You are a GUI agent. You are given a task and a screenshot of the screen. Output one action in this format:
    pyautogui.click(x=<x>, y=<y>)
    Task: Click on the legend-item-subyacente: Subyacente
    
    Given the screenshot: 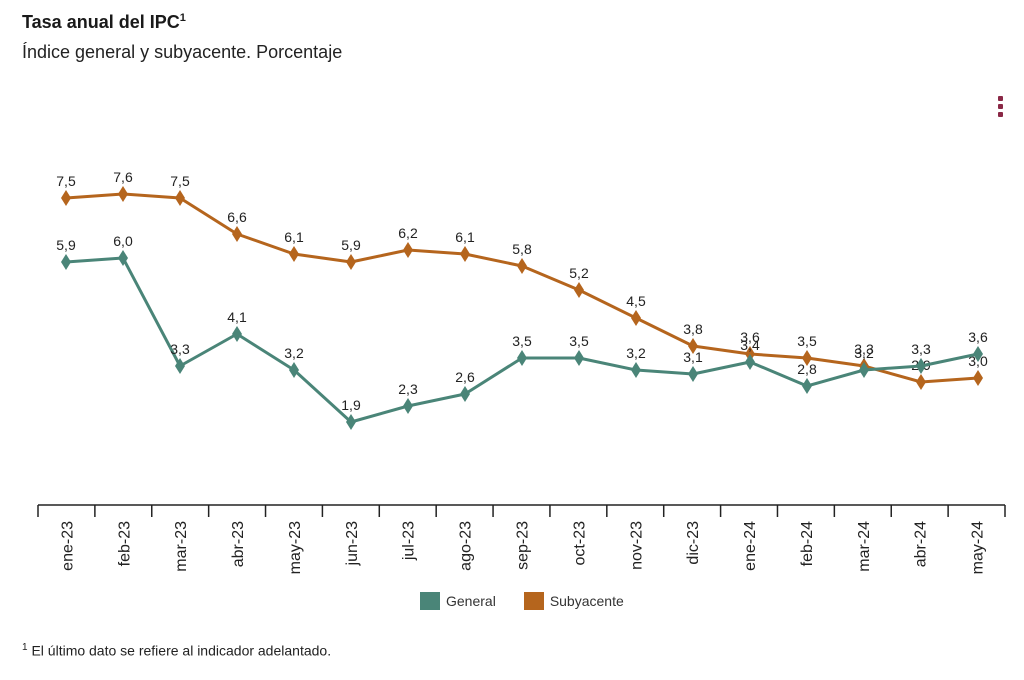 What is the action you would take?
    pyautogui.click(x=573, y=601)
    